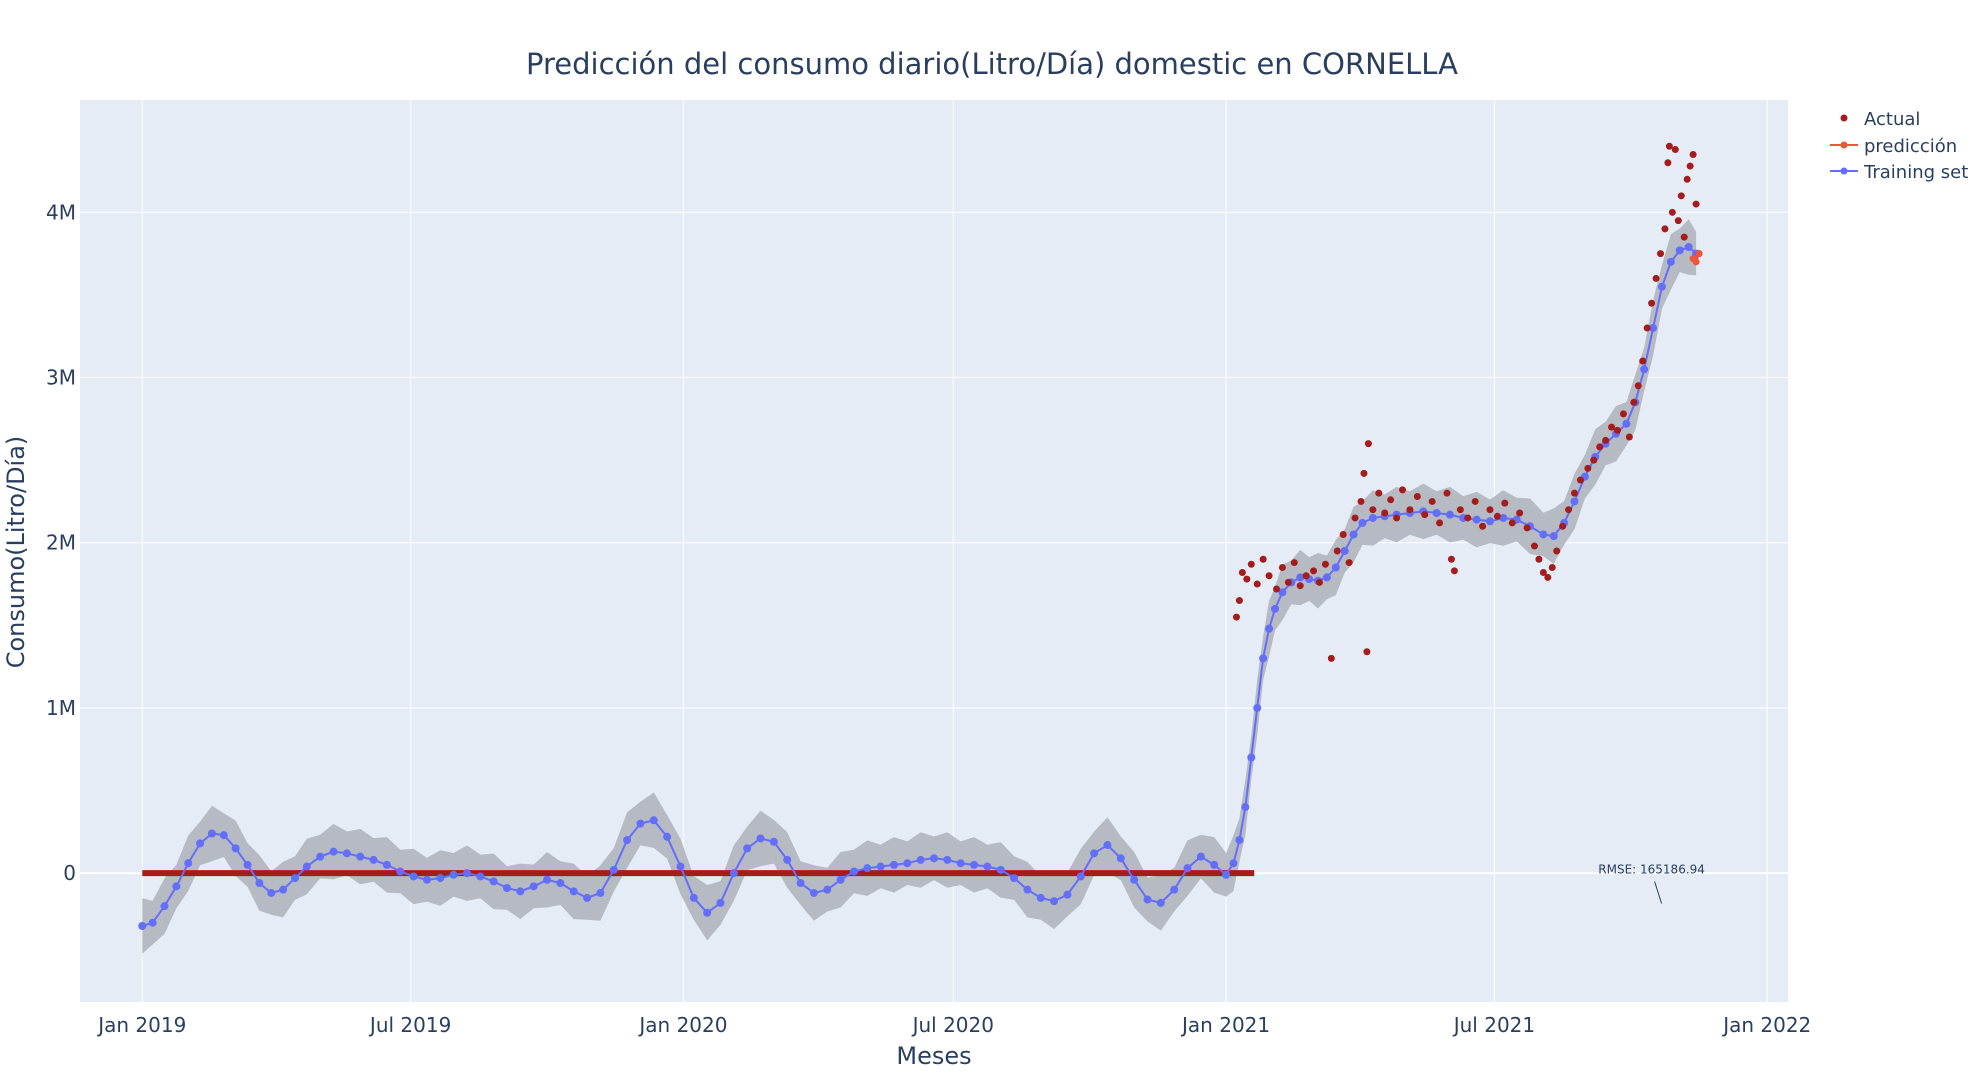 This screenshot has height=1084, width=1980. What do you see at coordinates (1915, 172) in the screenshot?
I see `legend-label-training-set: Training set` at bounding box center [1915, 172].